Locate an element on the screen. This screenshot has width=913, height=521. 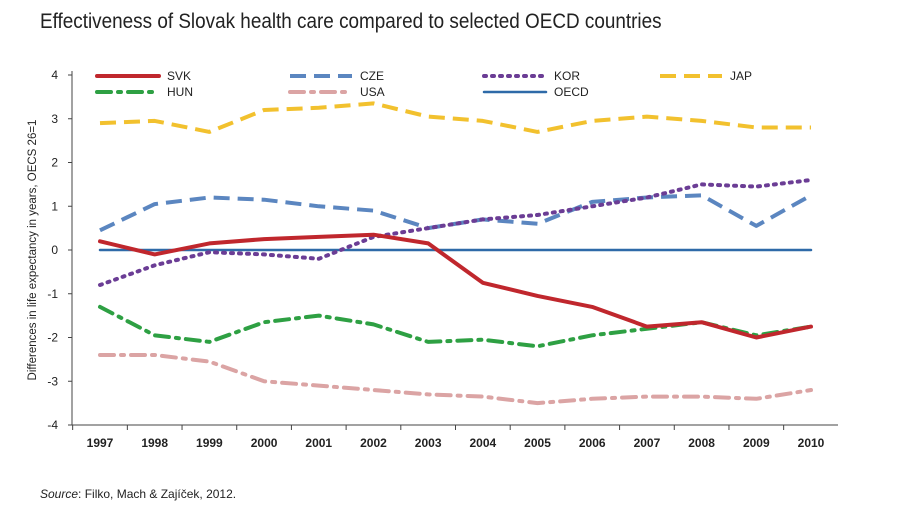
legend-label-svk: SVK is located at coordinates (179, 76).